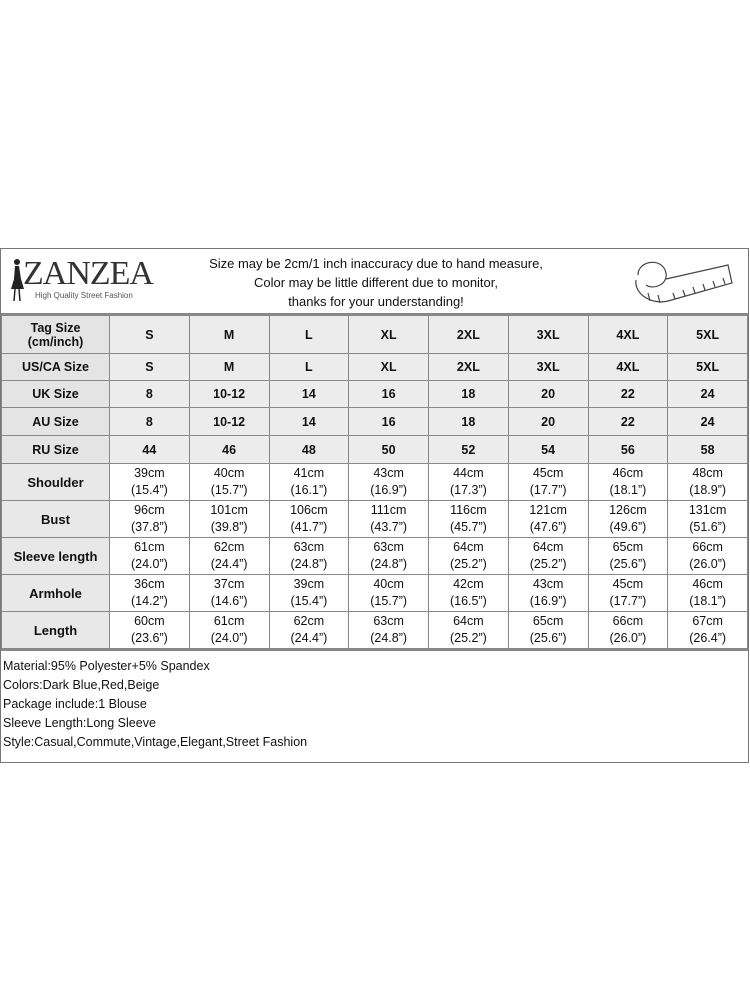 Image resolution: width=750 pixels, height=1000 pixels. What do you see at coordinates (468, 519) in the screenshot?
I see `measurement-cell: 116cm (45.7”)` at bounding box center [468, 519].